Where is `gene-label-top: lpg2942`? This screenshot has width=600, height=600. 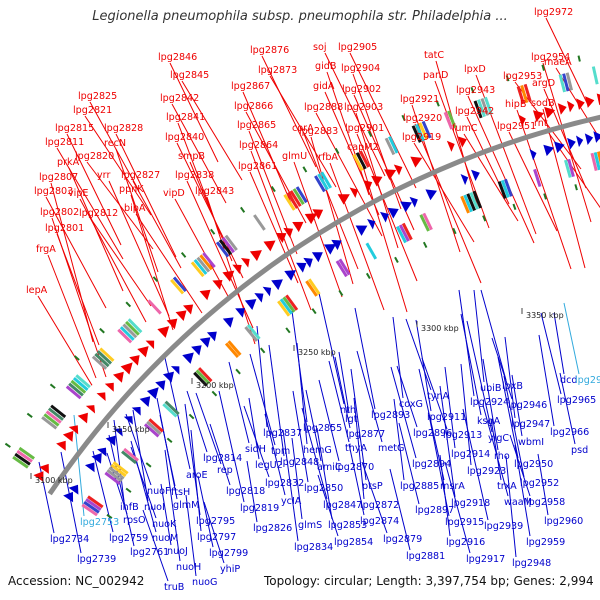 gene-label-top: lpg2942 is located at coordinates (474, 111).